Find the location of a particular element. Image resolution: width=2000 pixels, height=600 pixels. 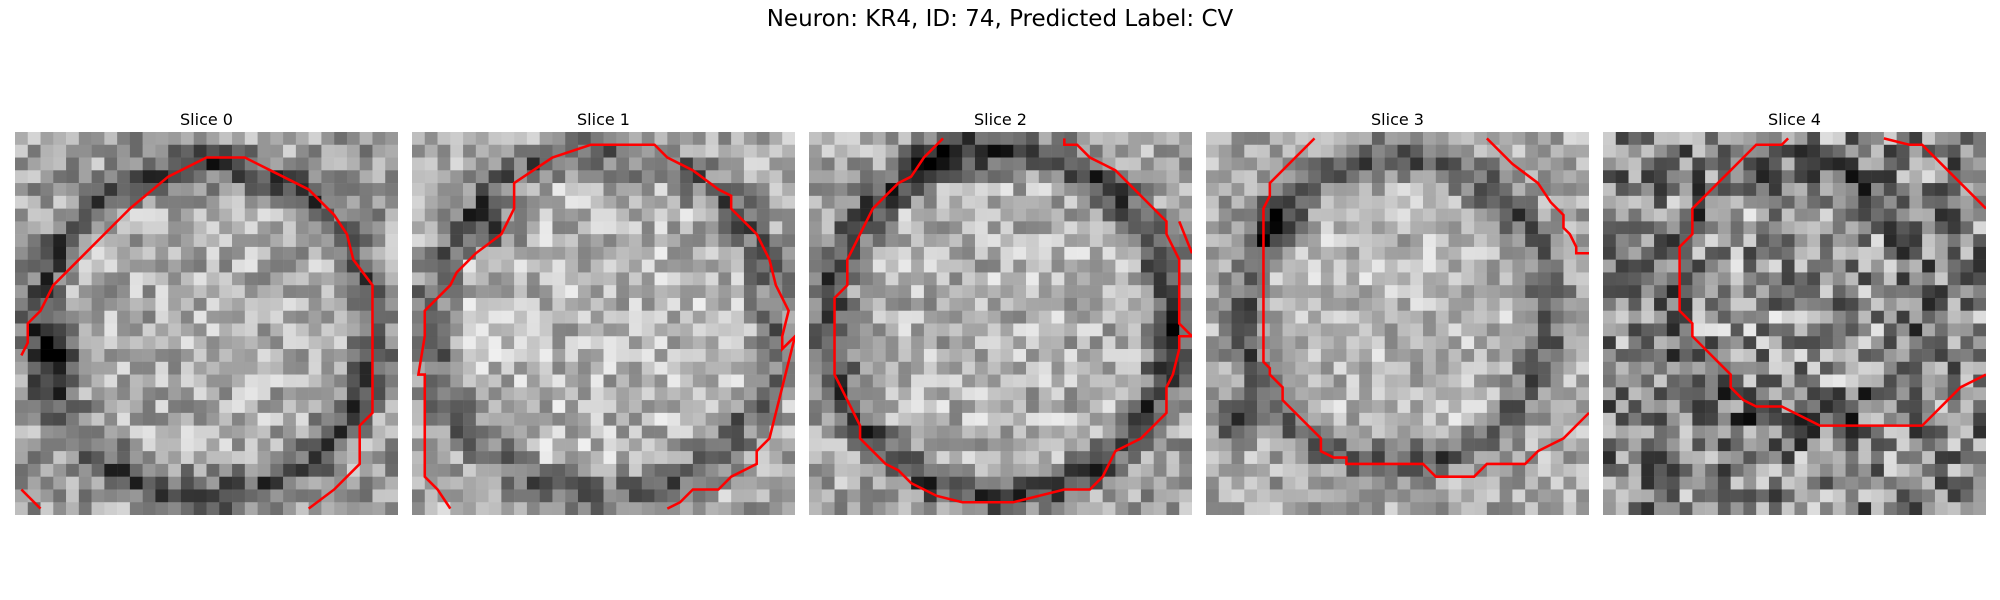

slice-panel-3: Slice 3 is located at coordinates (1397, 311).